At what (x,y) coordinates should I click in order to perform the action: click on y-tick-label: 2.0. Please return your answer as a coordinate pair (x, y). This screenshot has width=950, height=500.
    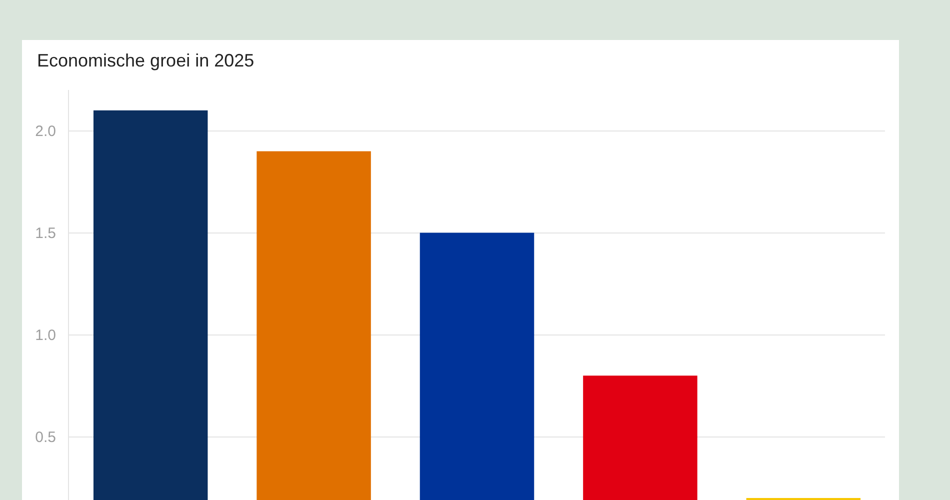
    Looking at the image, I should click on (45, 131).